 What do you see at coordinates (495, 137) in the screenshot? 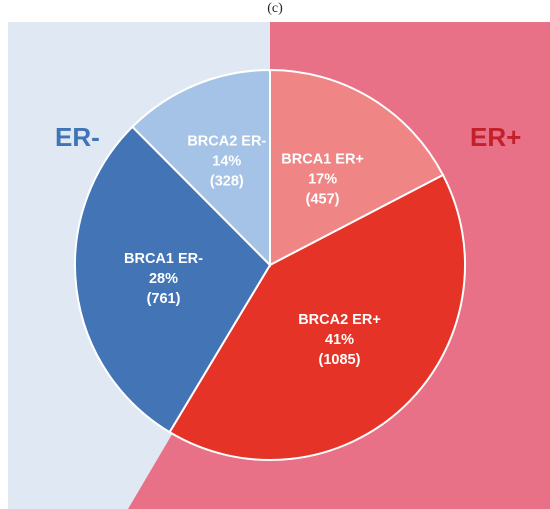
I see `group-label-er-positive: ER+` at bounding box center [495, 137].